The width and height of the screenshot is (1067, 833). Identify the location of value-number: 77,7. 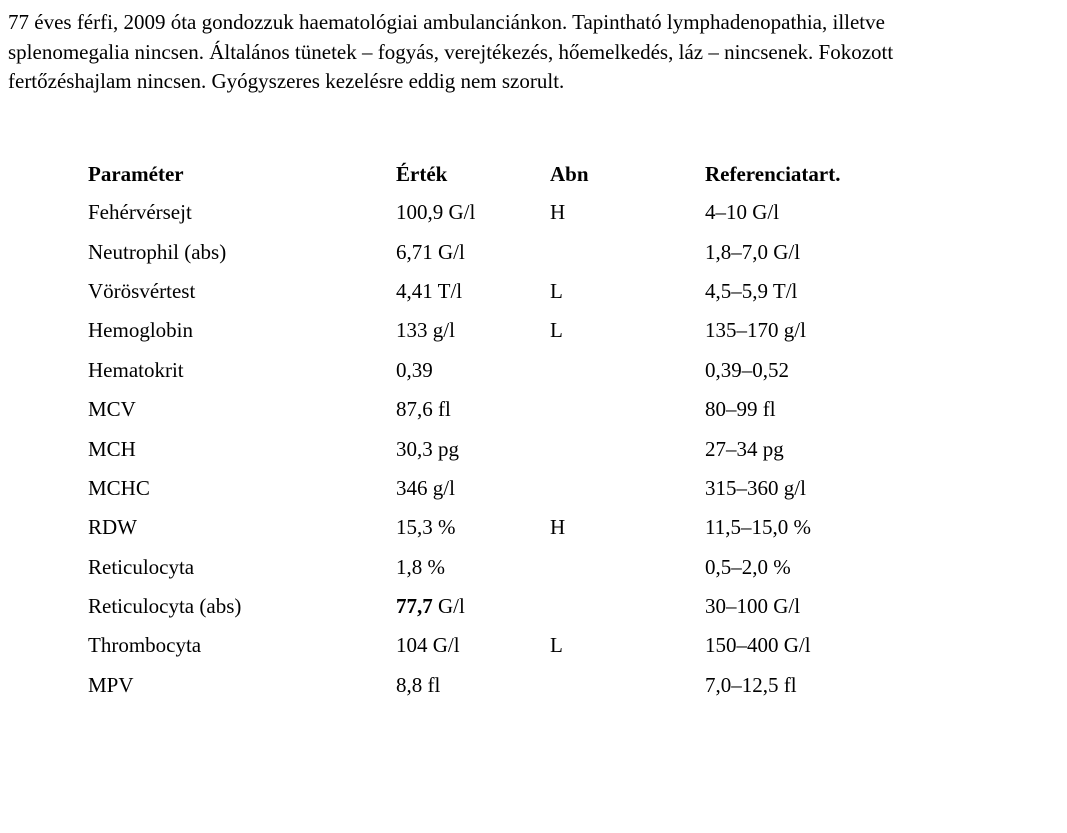
(414, 606).